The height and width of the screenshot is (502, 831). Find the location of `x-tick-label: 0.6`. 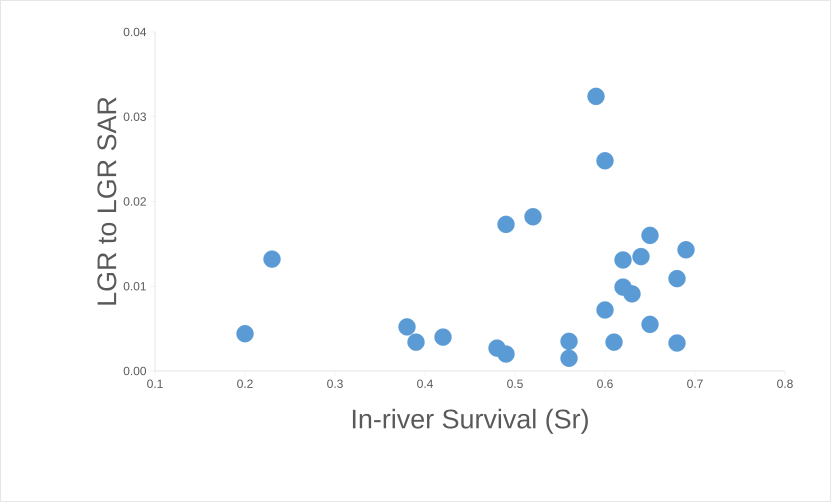

x-tick-label: 0.6 is located at coordinates (605, 384).